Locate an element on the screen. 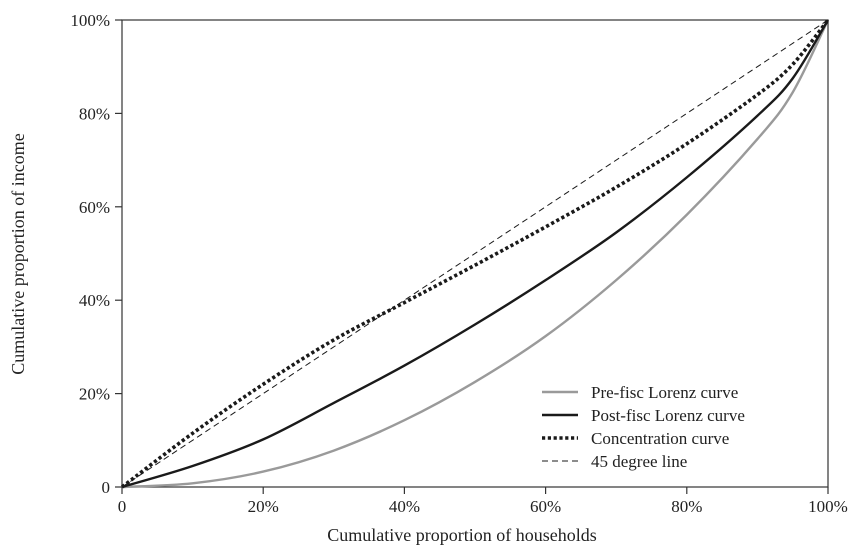 Image resolution: width=854 pixels, height=548 pixels. y-tick-label: 80% is located at coordinates (94, 113).